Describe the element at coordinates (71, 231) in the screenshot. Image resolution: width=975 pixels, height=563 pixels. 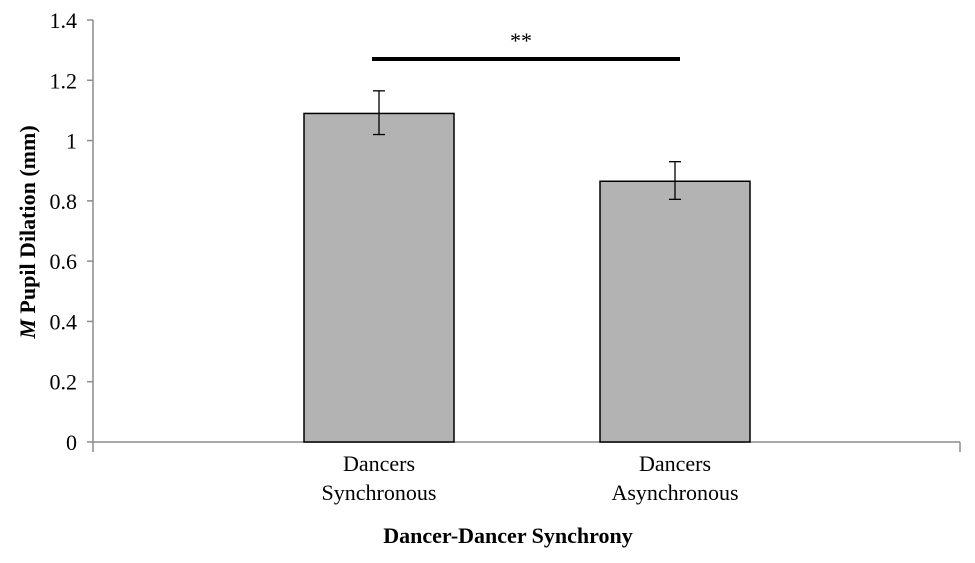
I see `y-axis-ticks: 0 0.2 0.4 0.6 0.8 1 1.2 1.4` at that location.